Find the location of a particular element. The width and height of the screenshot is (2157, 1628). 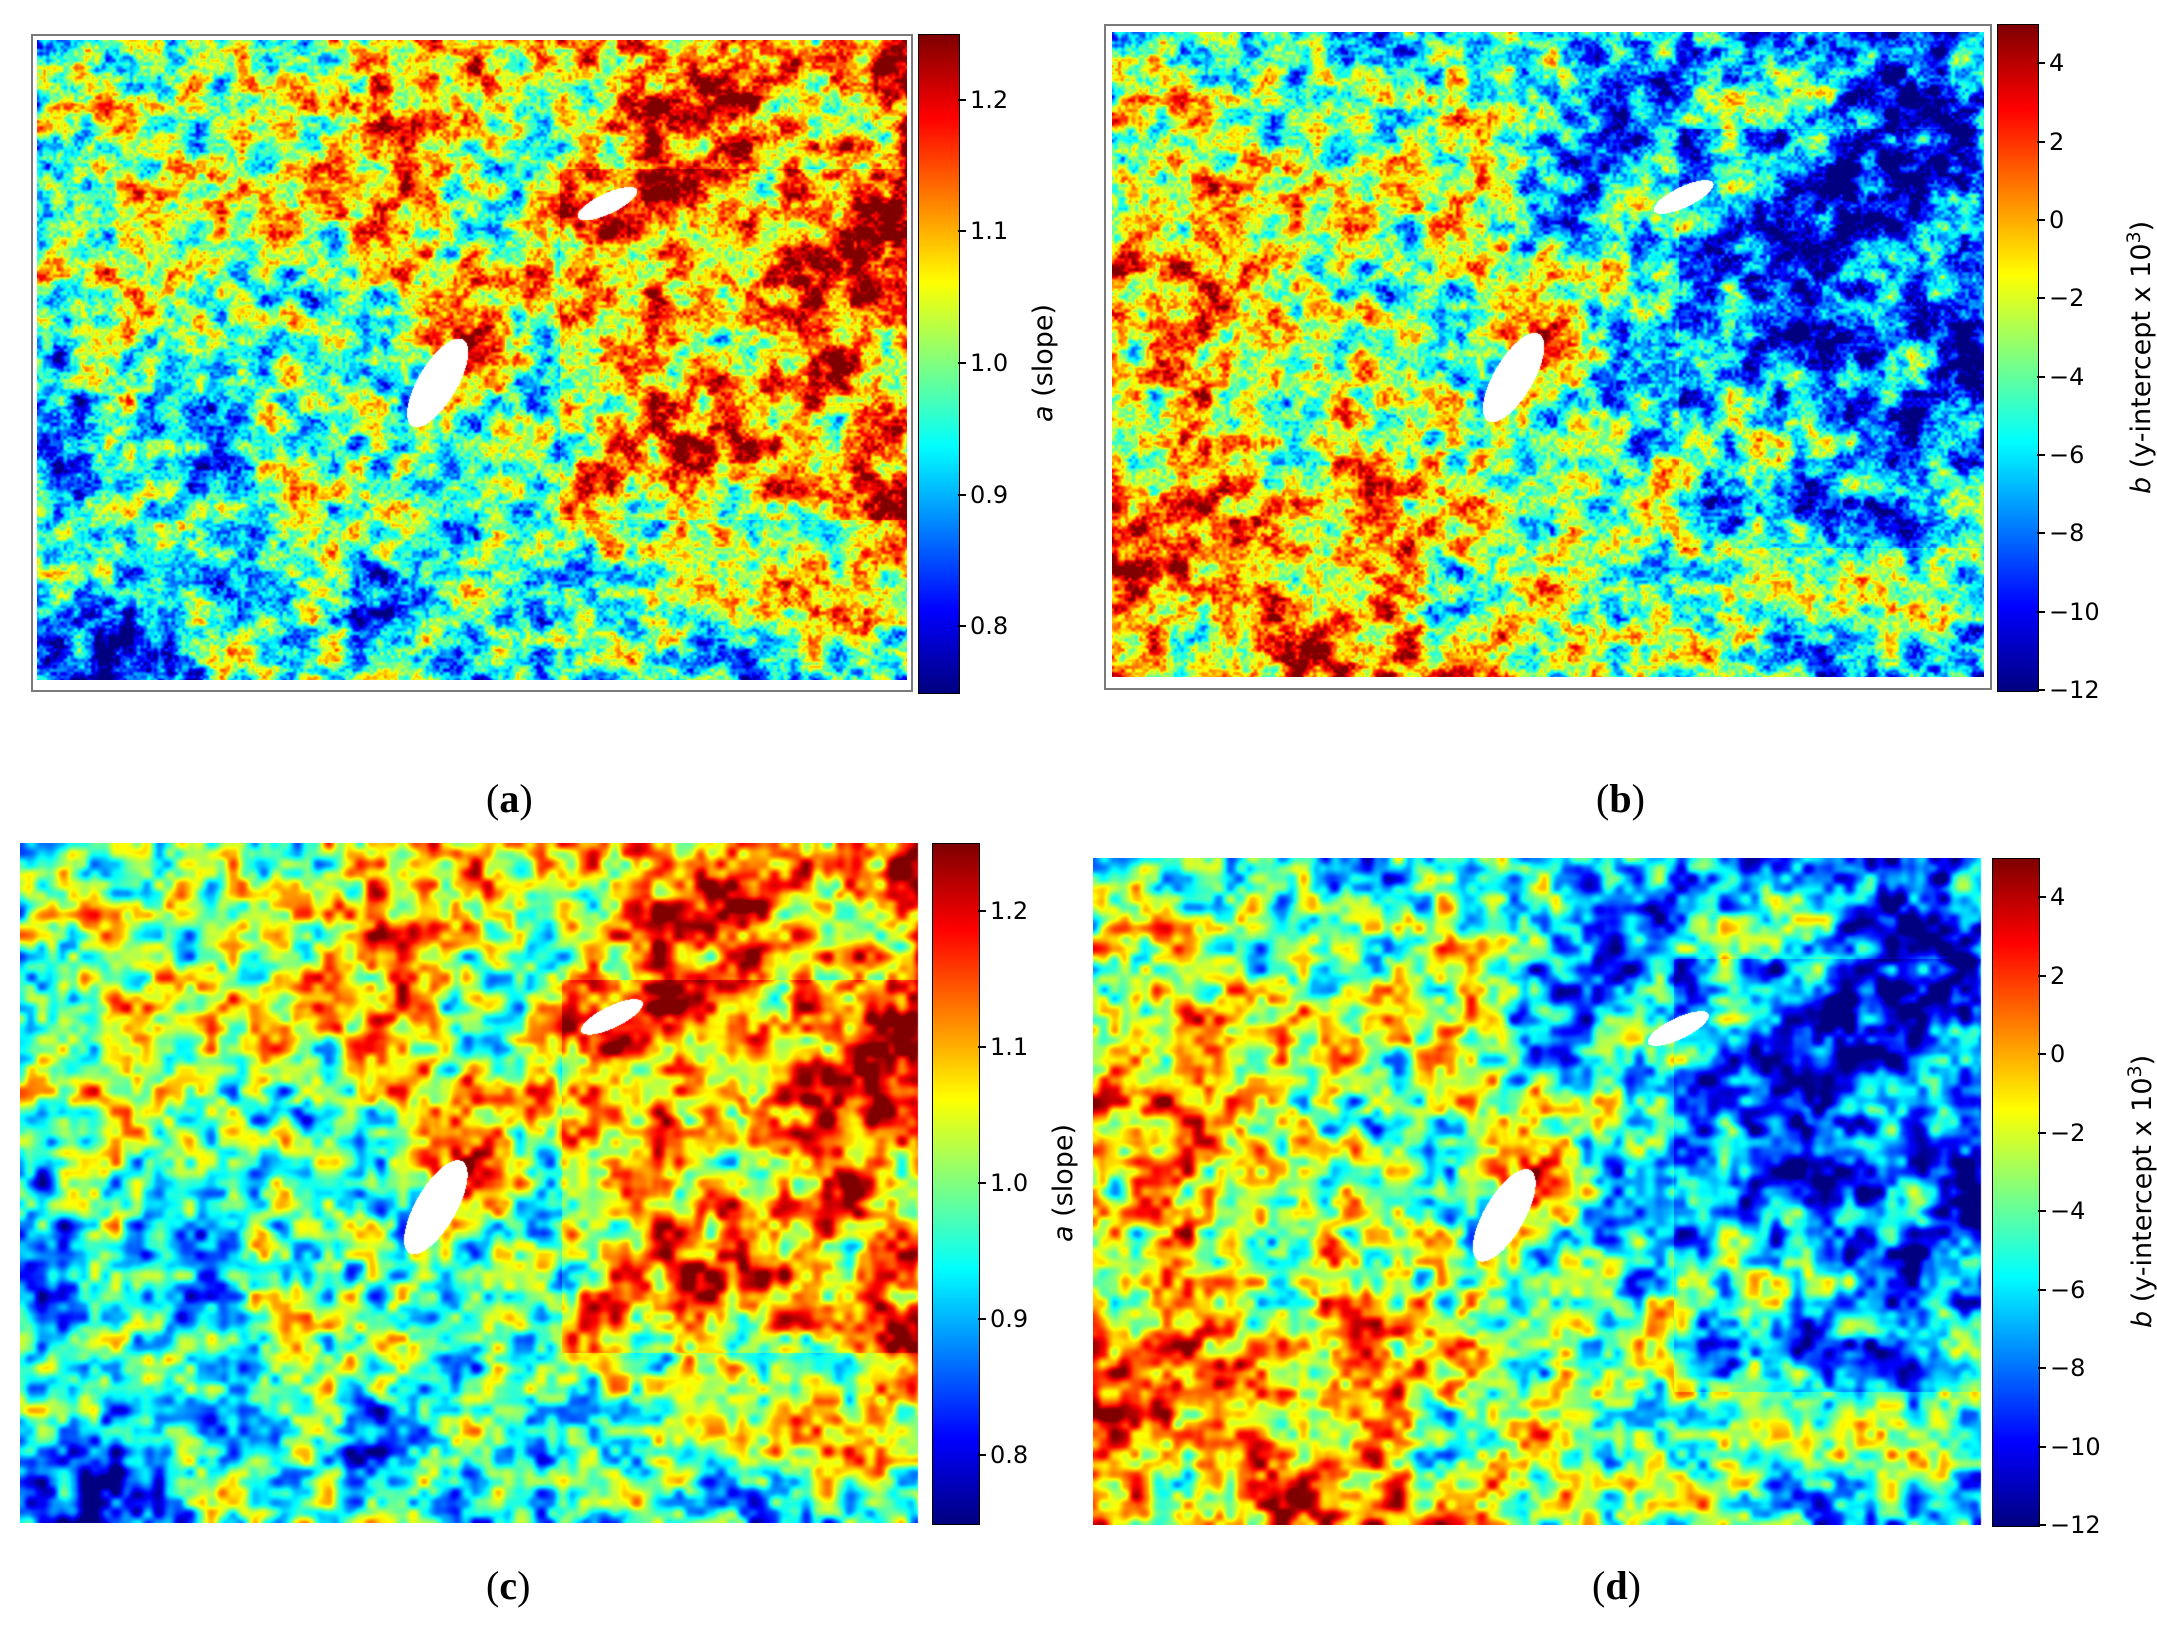

caption-a-letter: a is located at coordinates (509, 798).